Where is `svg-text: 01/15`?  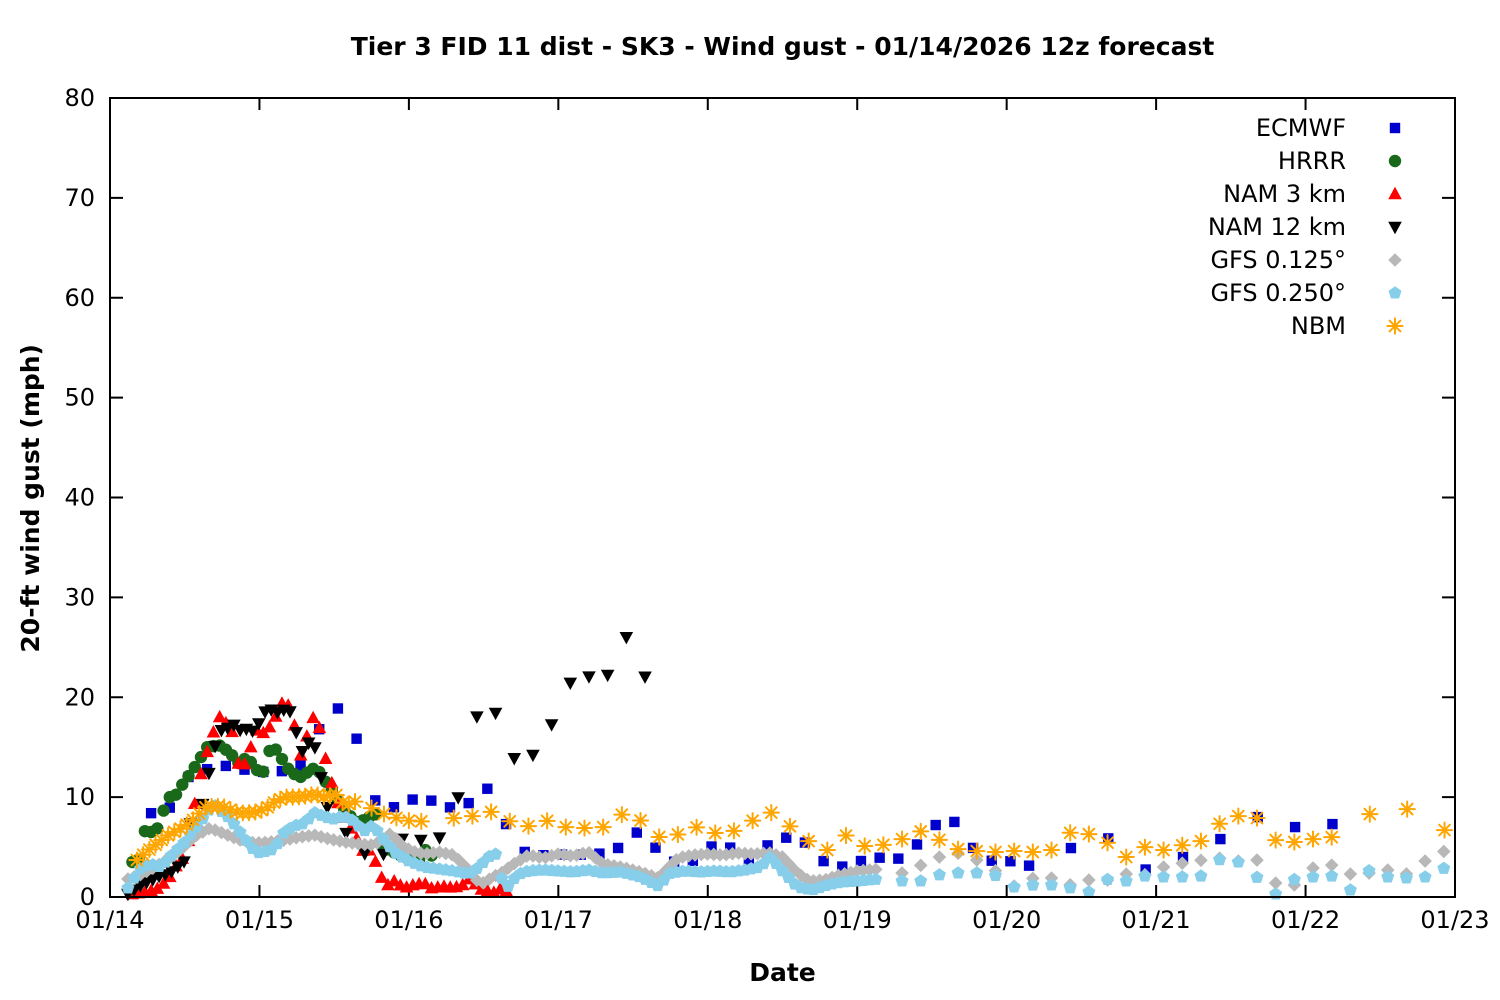
svg-text: 01/15 is located at coordinates (259, 920).